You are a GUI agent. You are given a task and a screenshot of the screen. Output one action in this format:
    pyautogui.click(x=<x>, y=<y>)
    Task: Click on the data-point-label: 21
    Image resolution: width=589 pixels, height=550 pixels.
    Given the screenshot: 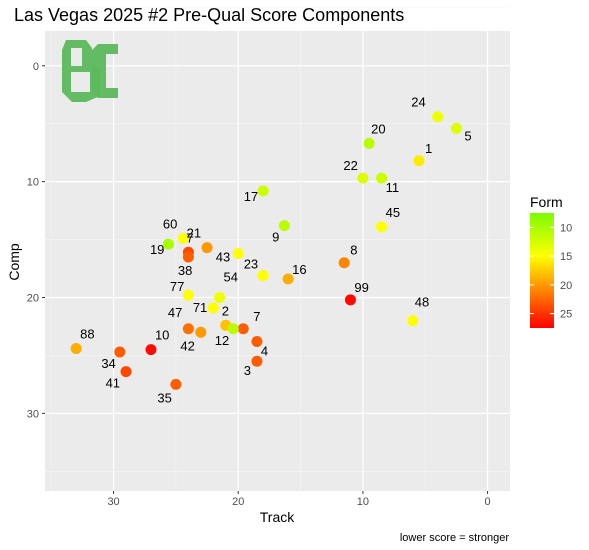 What is the action you would take?
    pyautogui.click(x=194, y=233)
    